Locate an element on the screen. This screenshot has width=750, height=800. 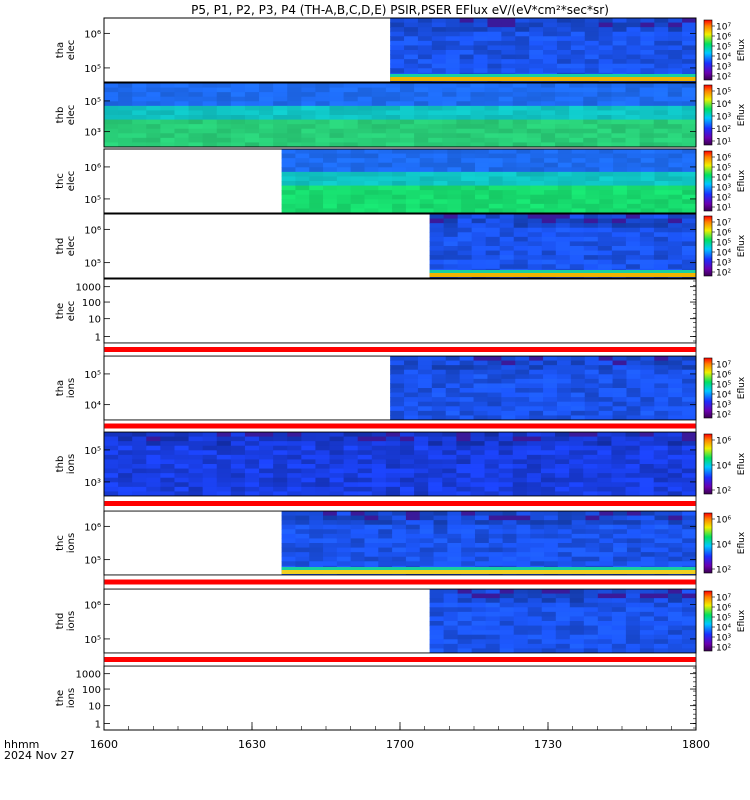
y-tick-label: 10⁶ is located at coordinates (92, 605).